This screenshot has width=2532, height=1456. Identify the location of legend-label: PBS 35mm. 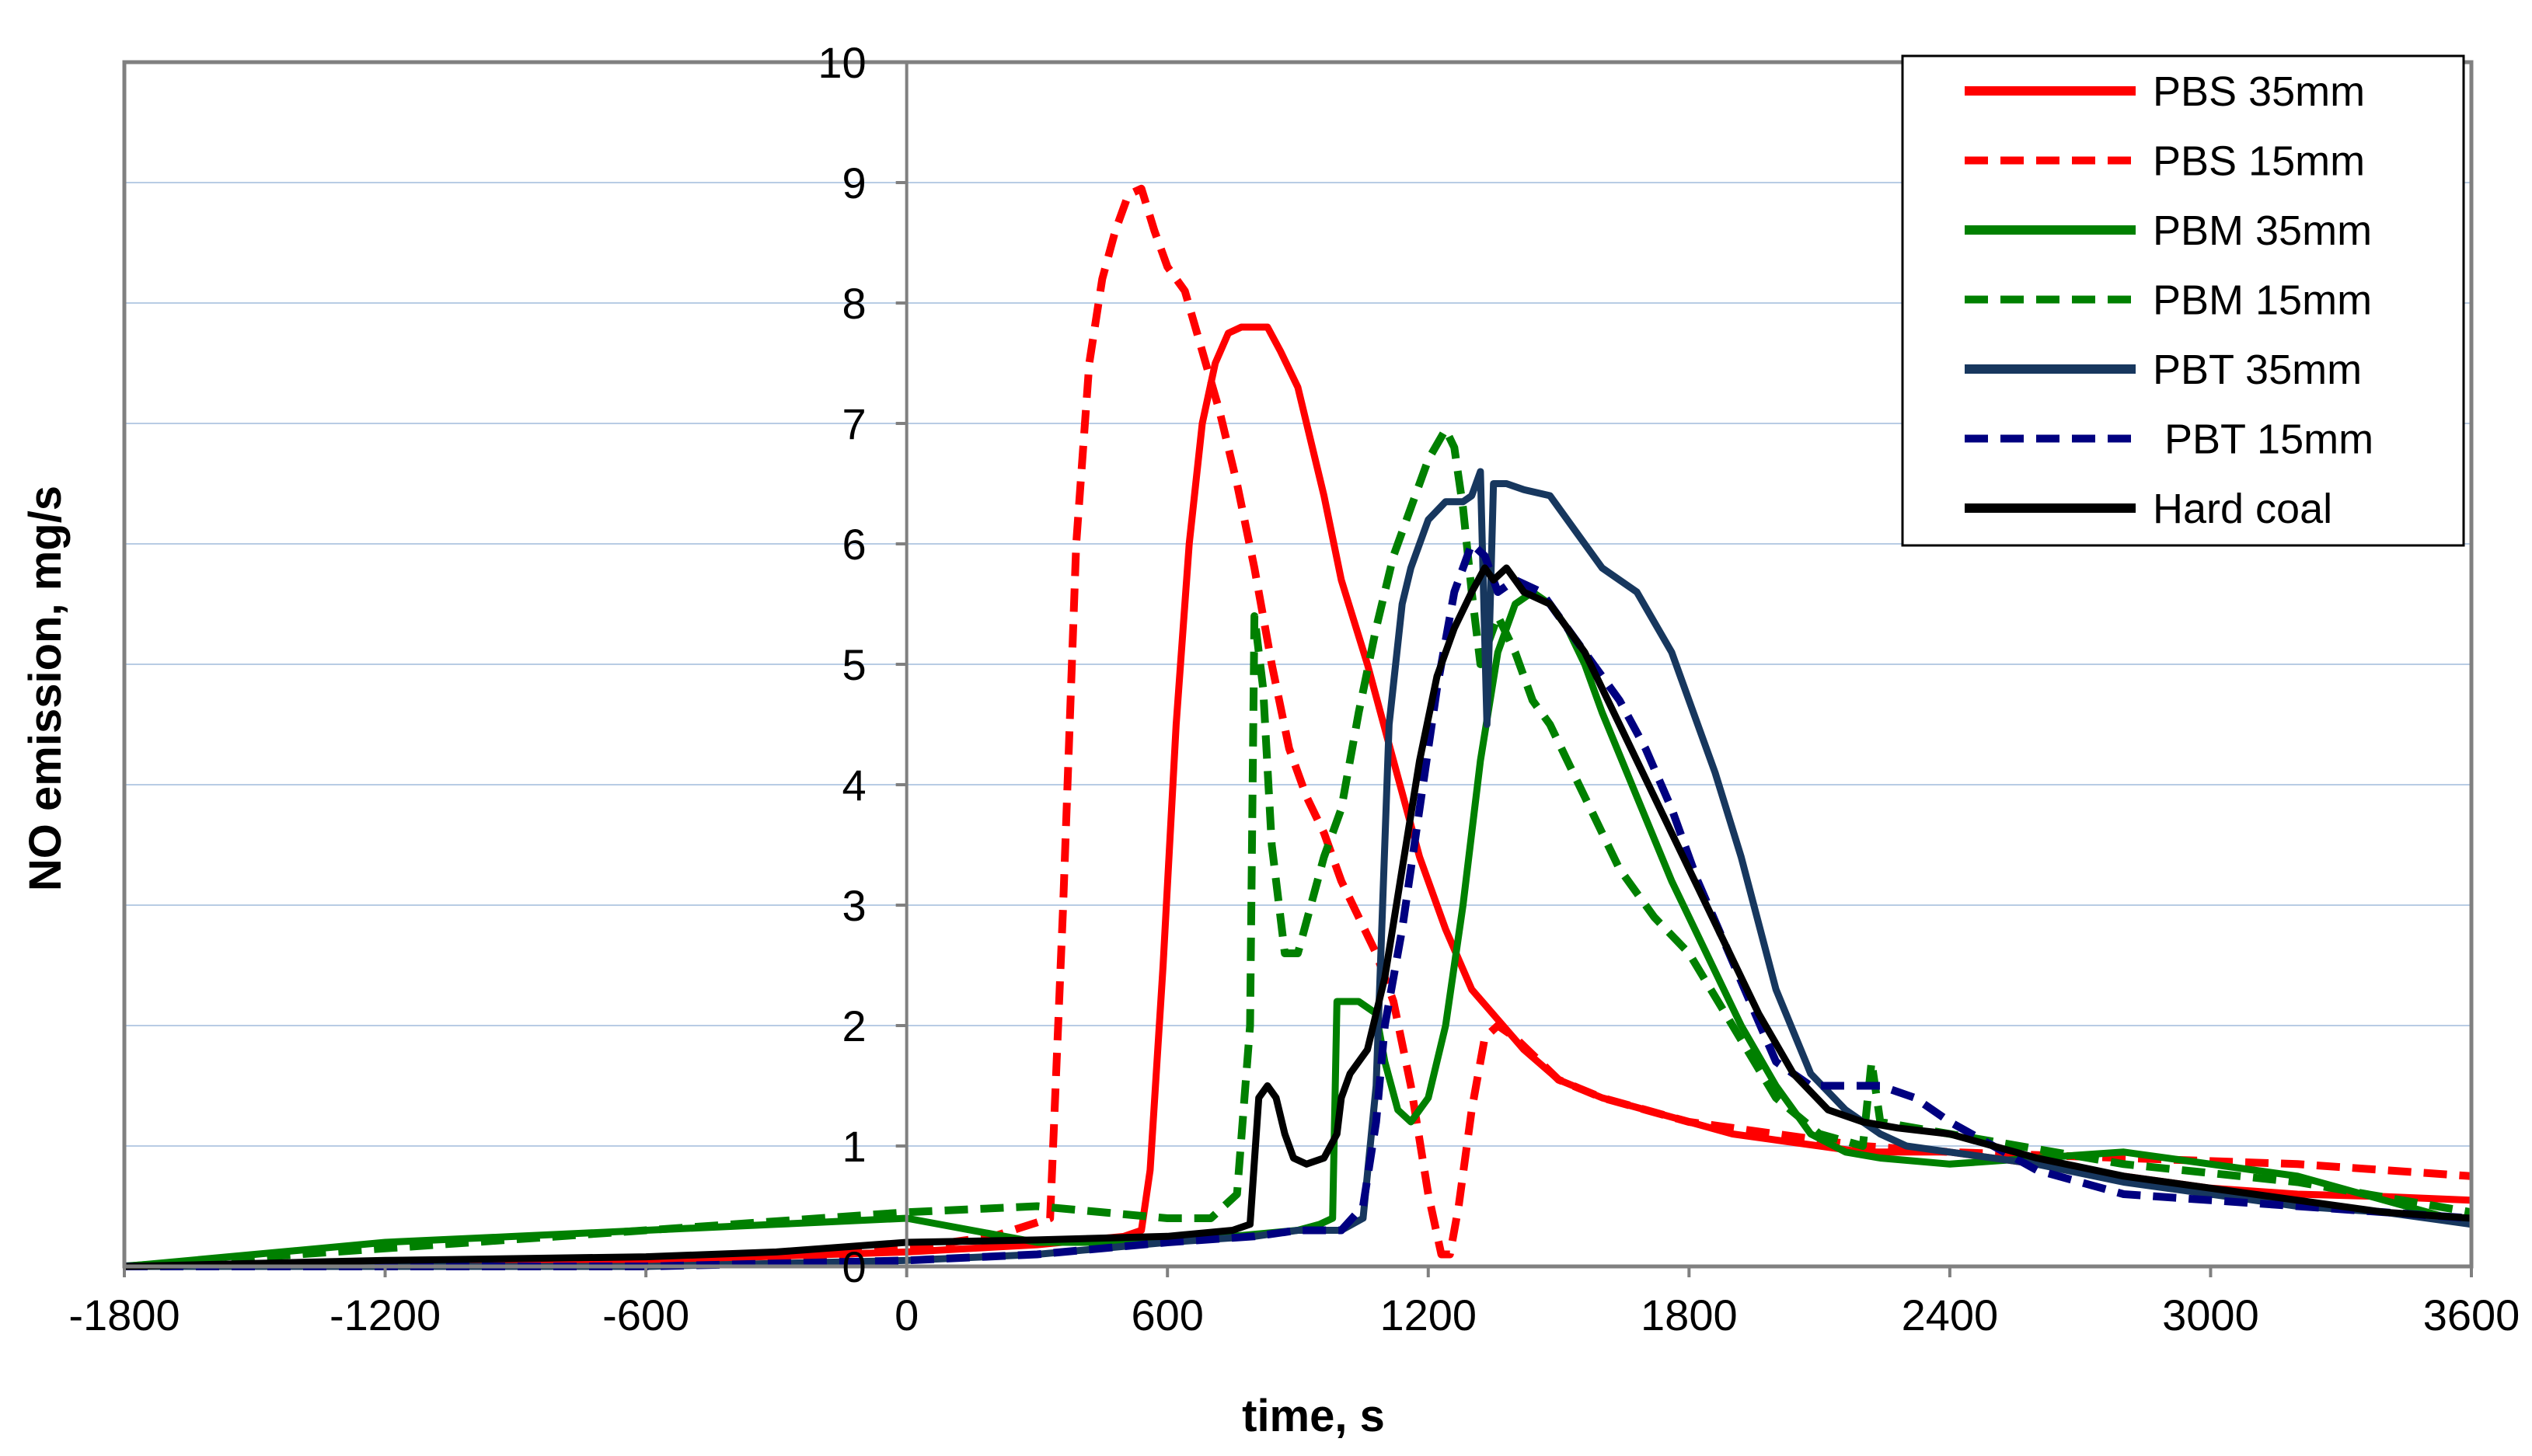
(2259, 92).